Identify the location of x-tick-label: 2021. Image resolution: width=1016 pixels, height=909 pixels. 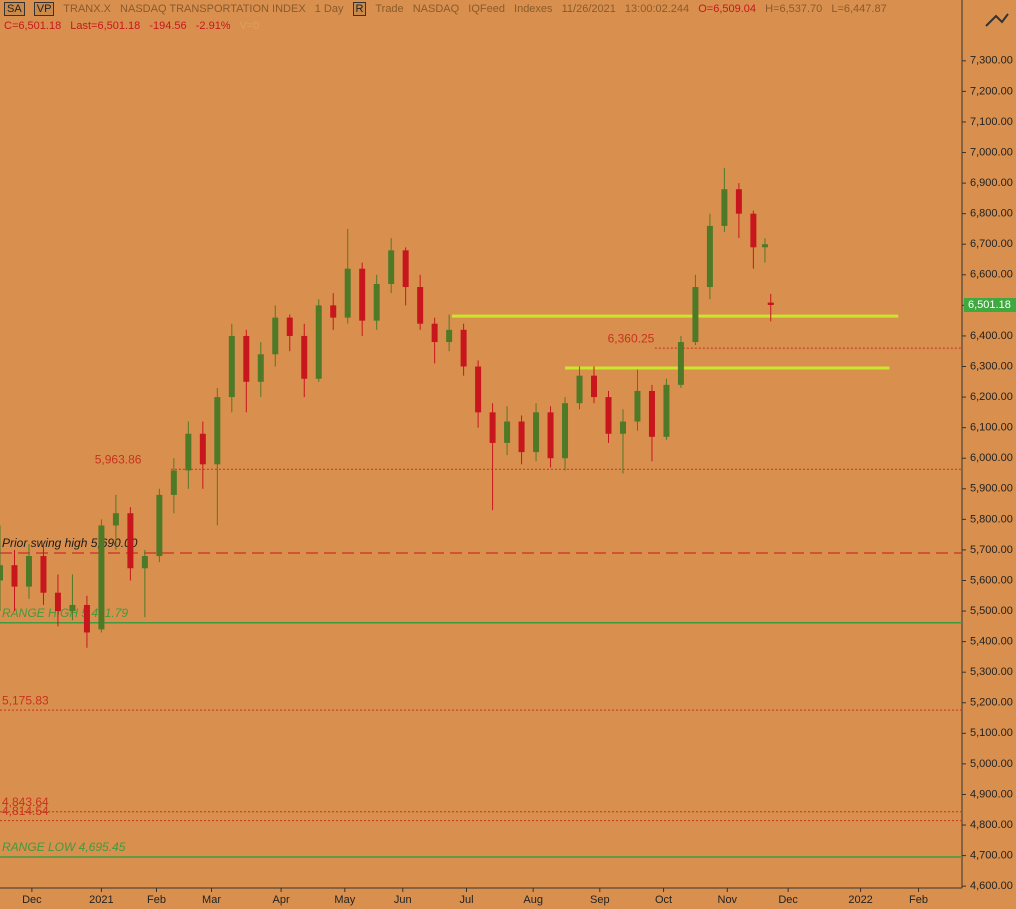
(101, 900).